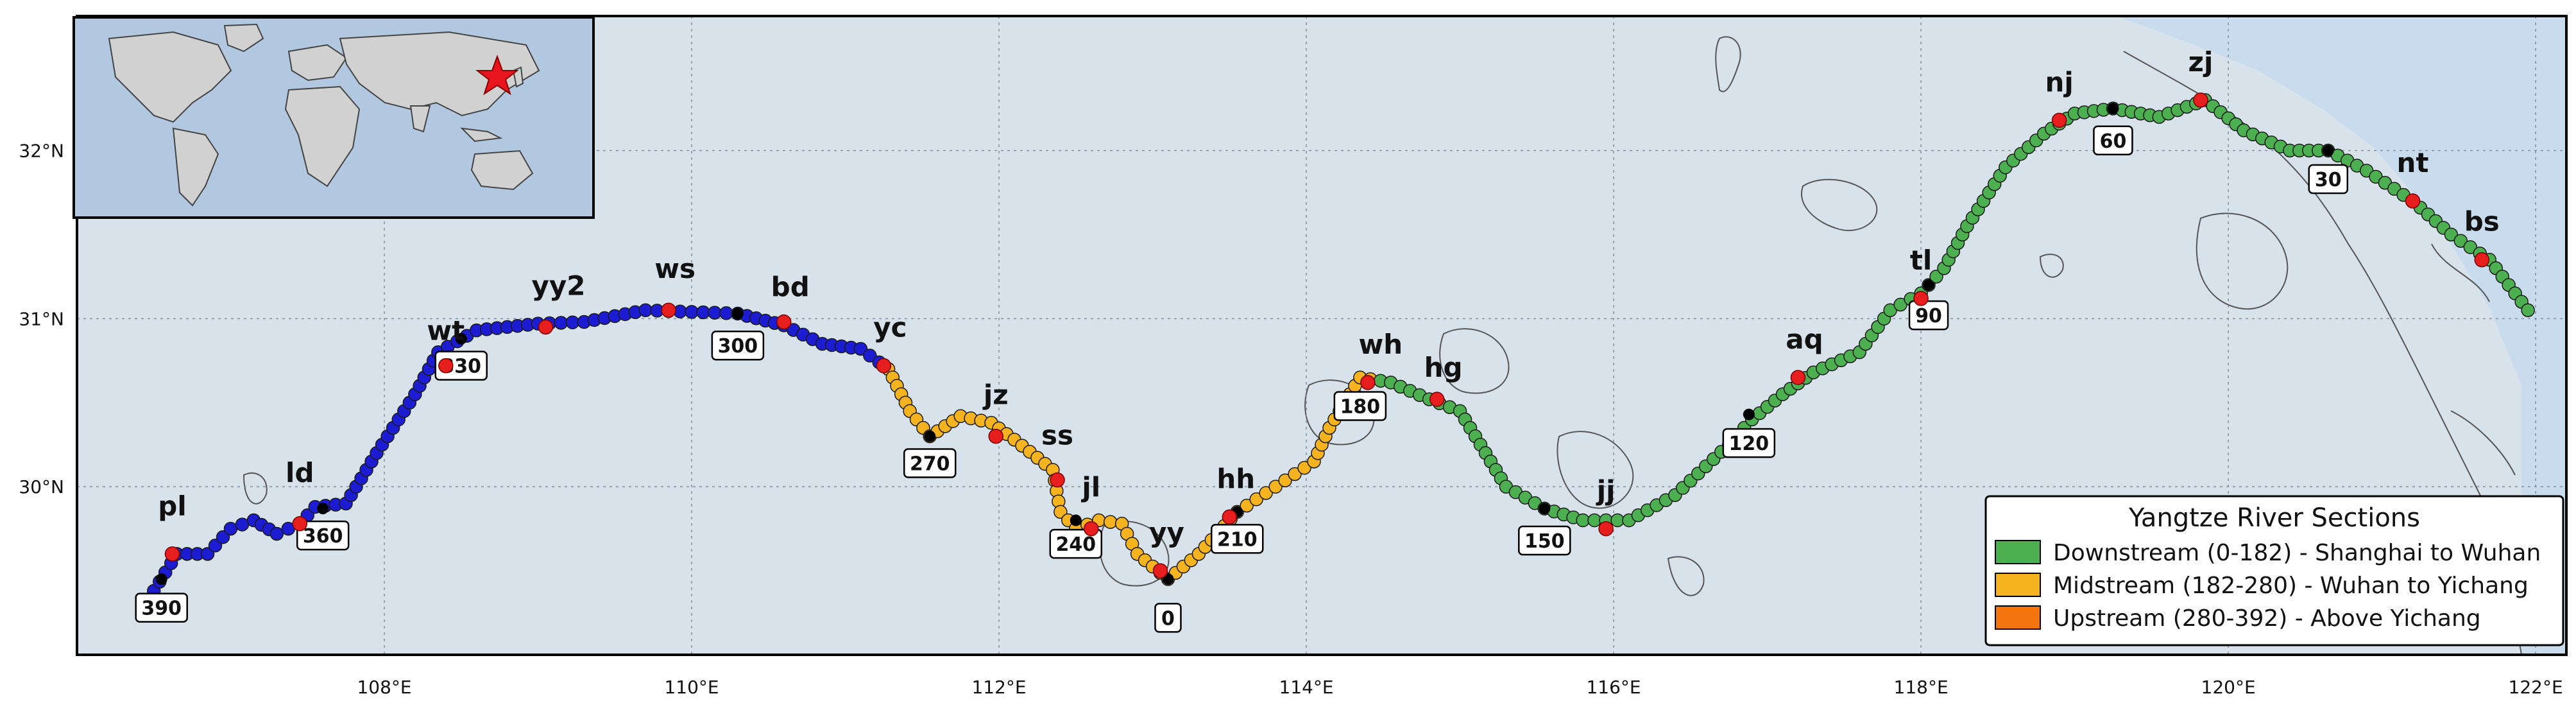 This screenshot has height=710, width=2576. What do you see at coordinates (2291, 586) in the screenshot?
I see `legend-label-midstream: Midstream (182-280) - Wuhan to Yichang` at bounding box center [2291, 586].